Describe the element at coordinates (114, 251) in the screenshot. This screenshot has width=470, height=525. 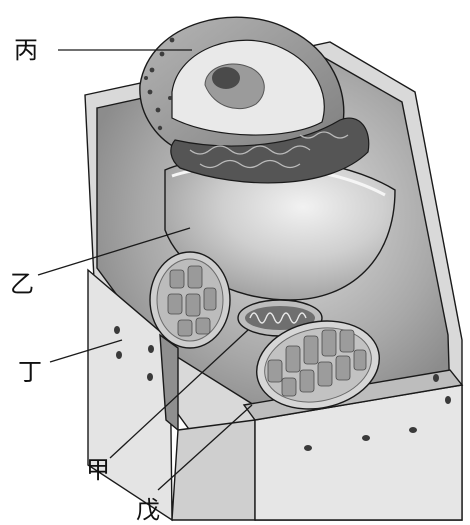
I see `leader-yi` at that location.